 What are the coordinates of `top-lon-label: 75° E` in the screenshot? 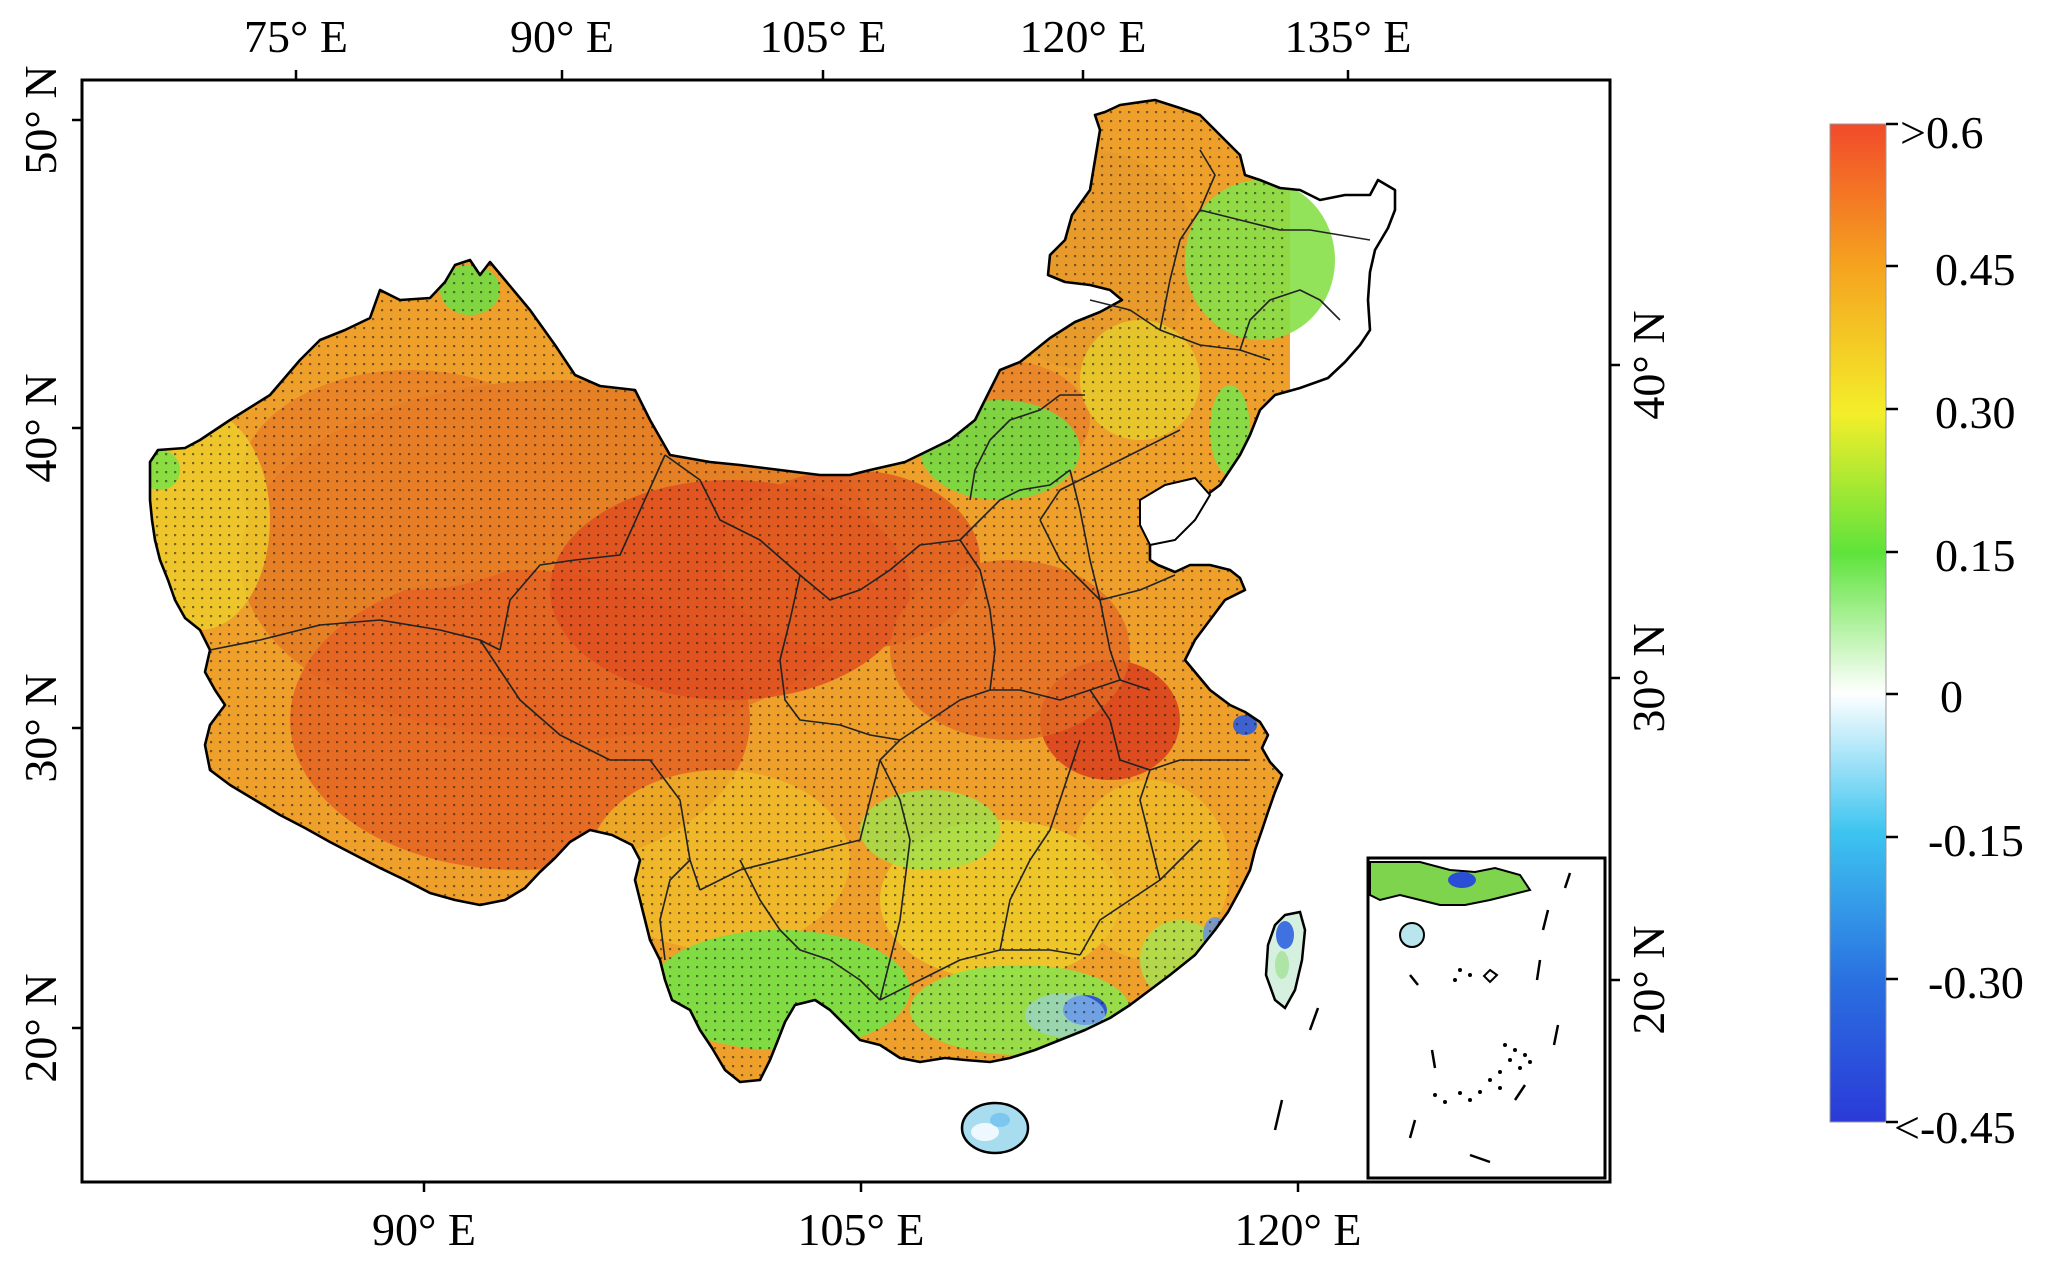 It's located at (296, 36).